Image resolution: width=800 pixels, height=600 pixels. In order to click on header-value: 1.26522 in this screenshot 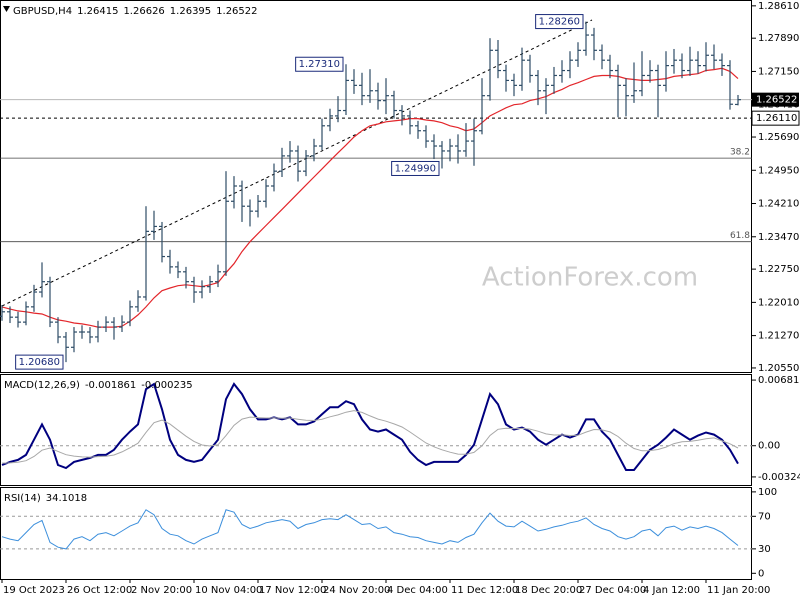, I will do `click(236, 11)`.